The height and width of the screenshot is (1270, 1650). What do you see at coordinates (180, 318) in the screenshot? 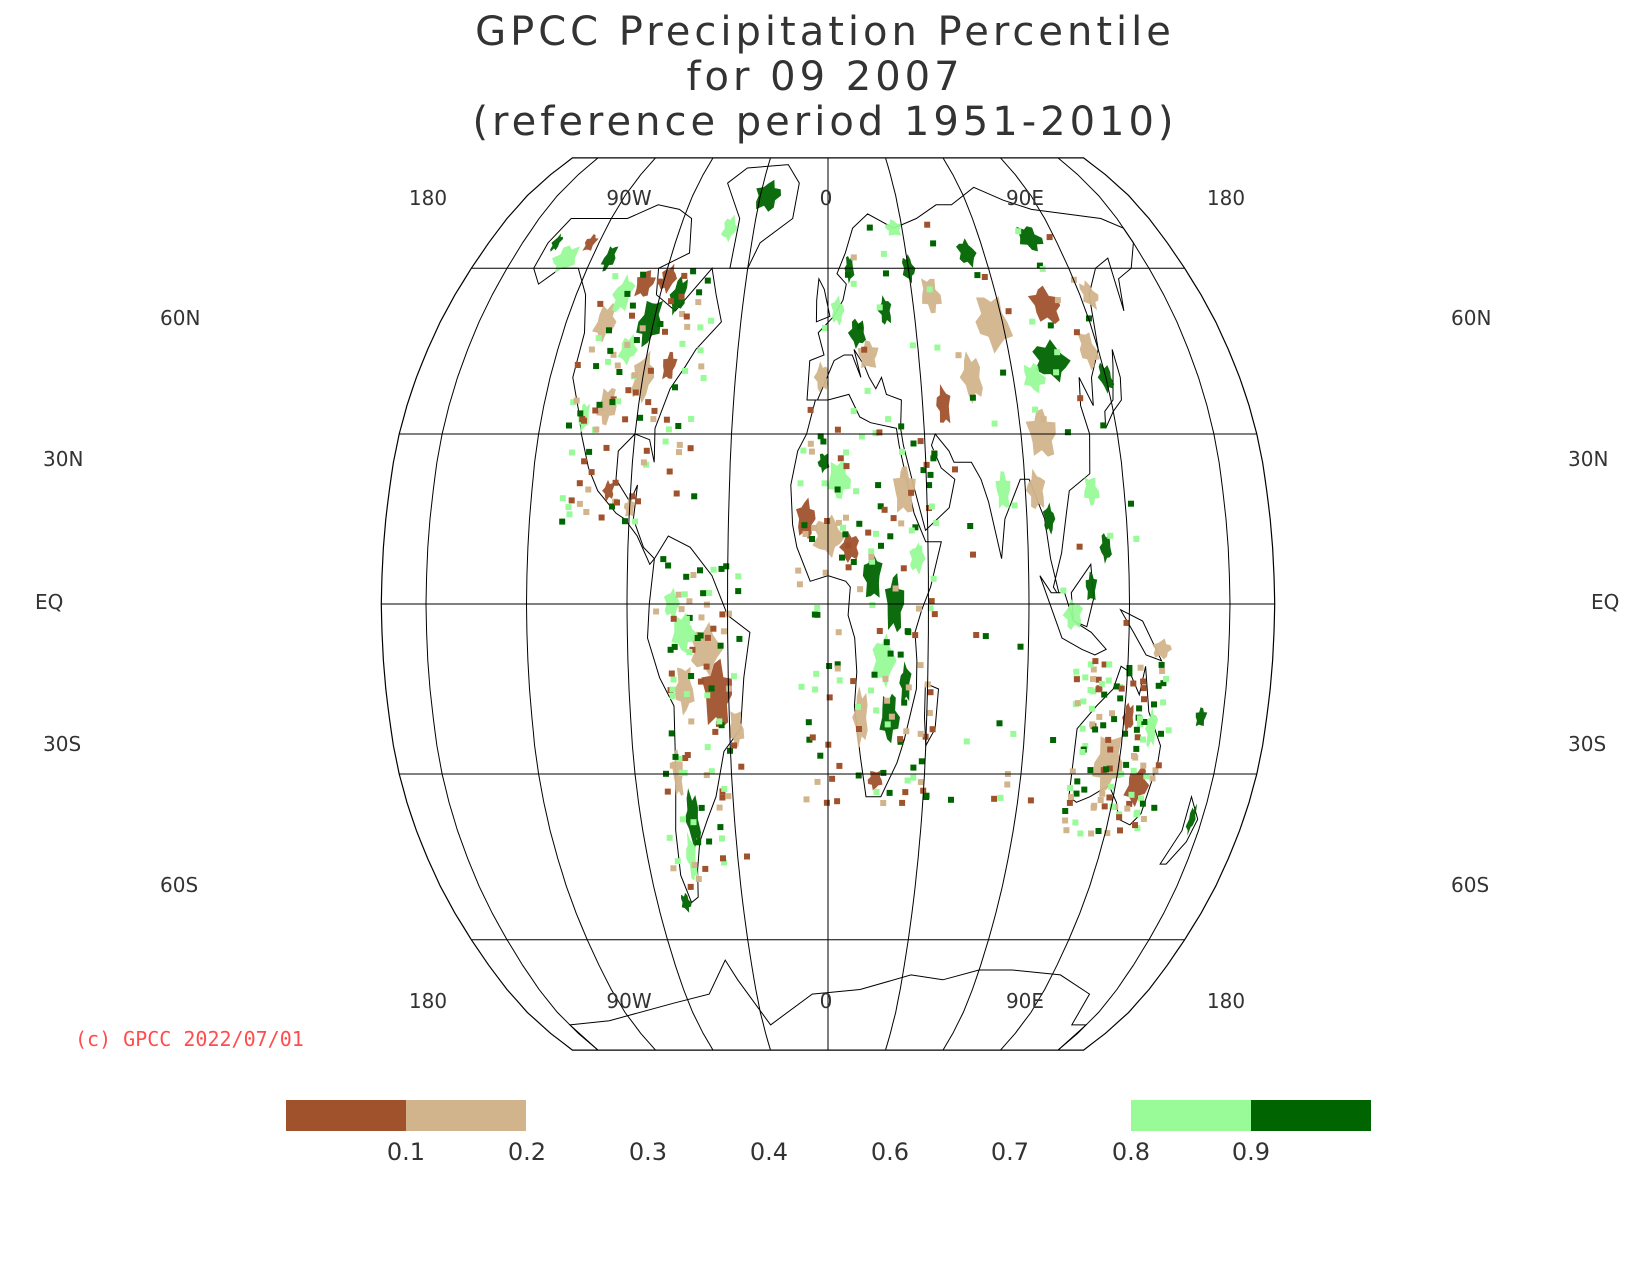
I see `lat-label-left-60n: 60N` at bounding box center [180, 318].